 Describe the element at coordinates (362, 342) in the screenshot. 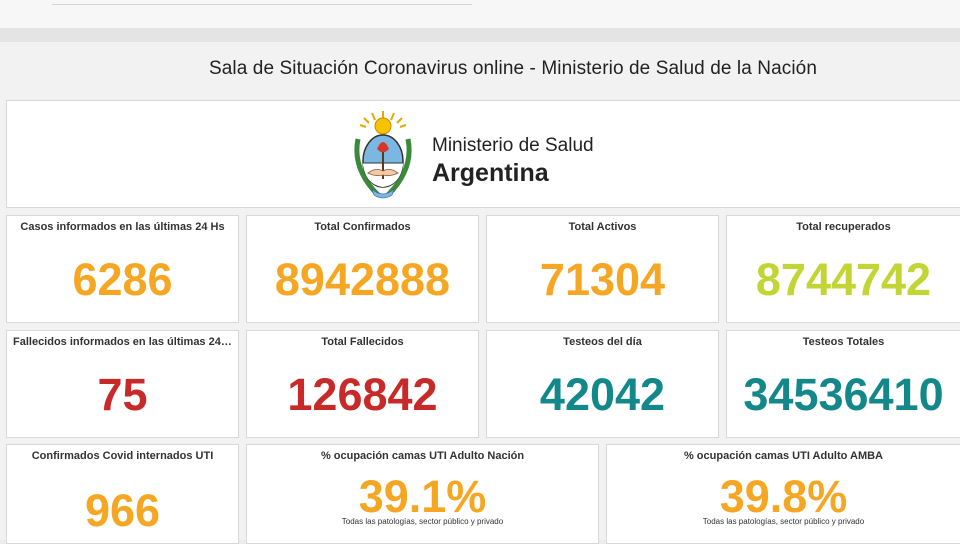

I see `kpi-label: Total Fallecidos` at that location.